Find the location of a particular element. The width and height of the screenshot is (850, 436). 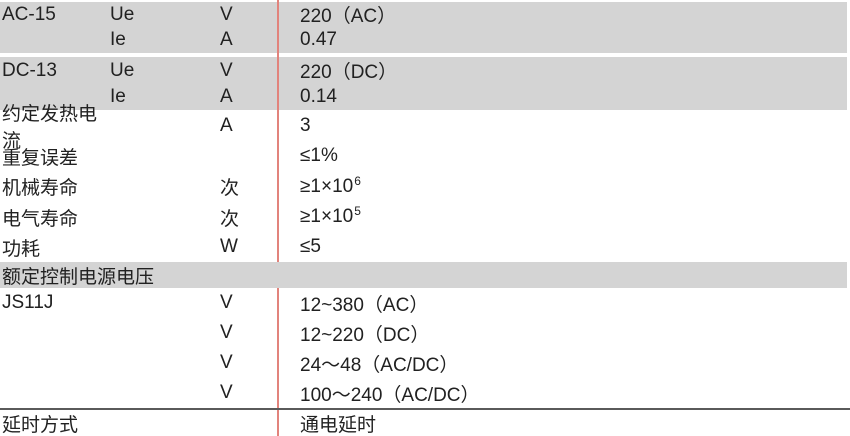

table-row: V 100～240（AC/DC） is located at coordinates (425, 393).